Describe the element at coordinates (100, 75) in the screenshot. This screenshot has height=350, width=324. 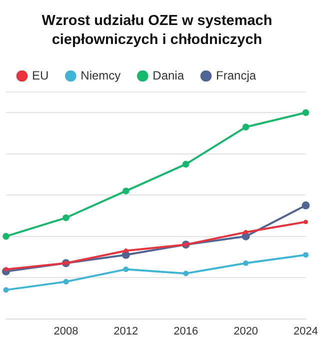
I see `legend-label: Niemcy` at that location.